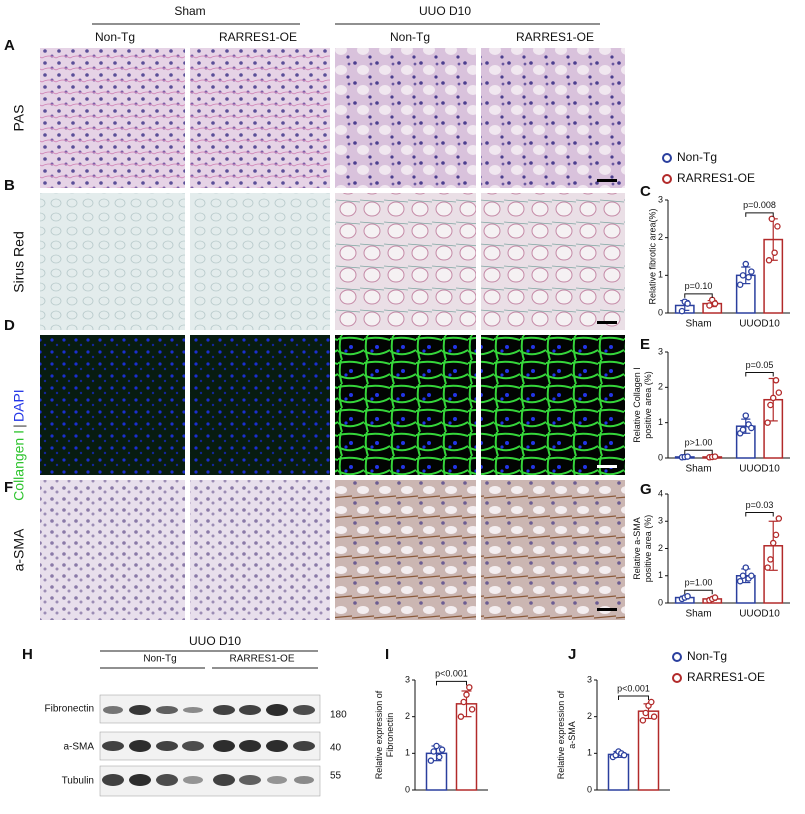  I want to click on y-axis-label: Relative a-SMA, so click(637, 548).